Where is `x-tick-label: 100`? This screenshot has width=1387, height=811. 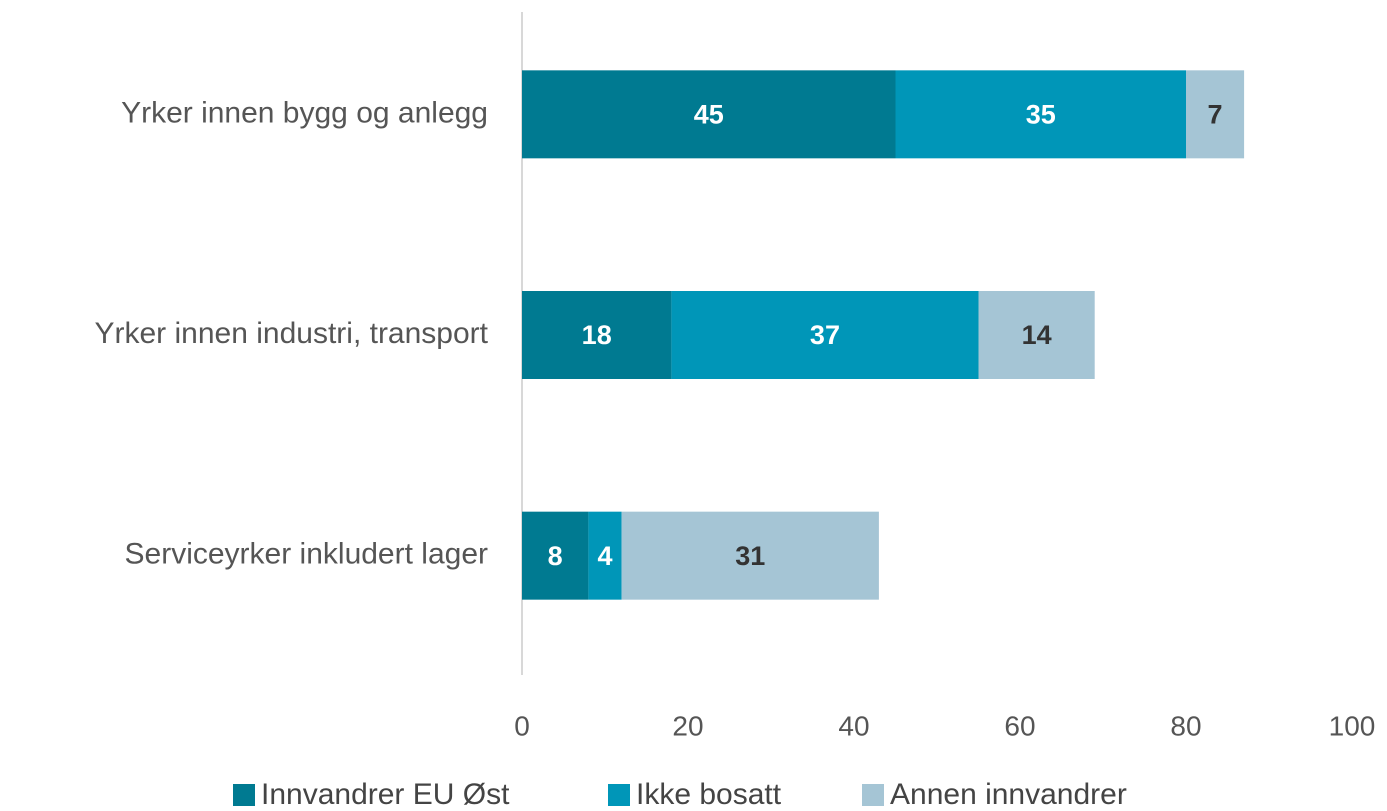 x-tick-label: 100 is located at coordinates (1352, 725).